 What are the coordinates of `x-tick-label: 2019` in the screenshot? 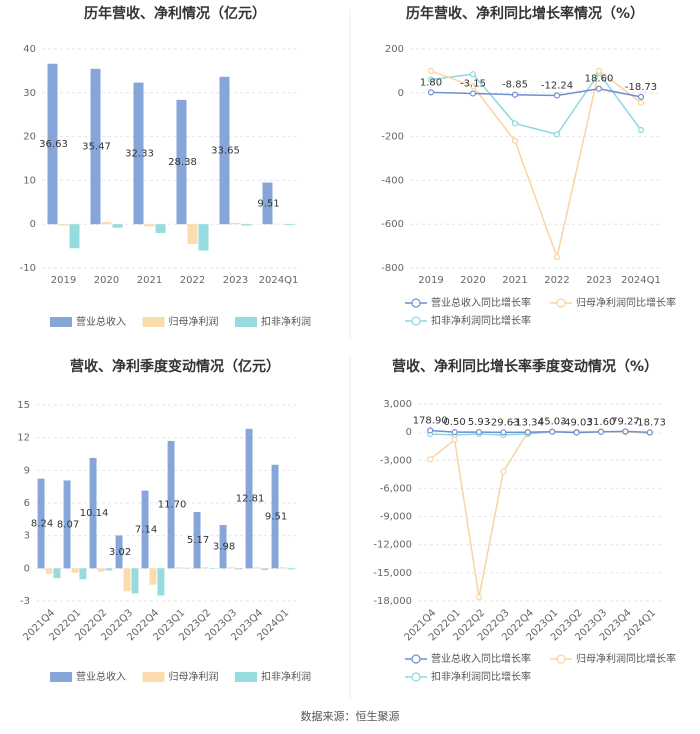 It's located at (63, 280).